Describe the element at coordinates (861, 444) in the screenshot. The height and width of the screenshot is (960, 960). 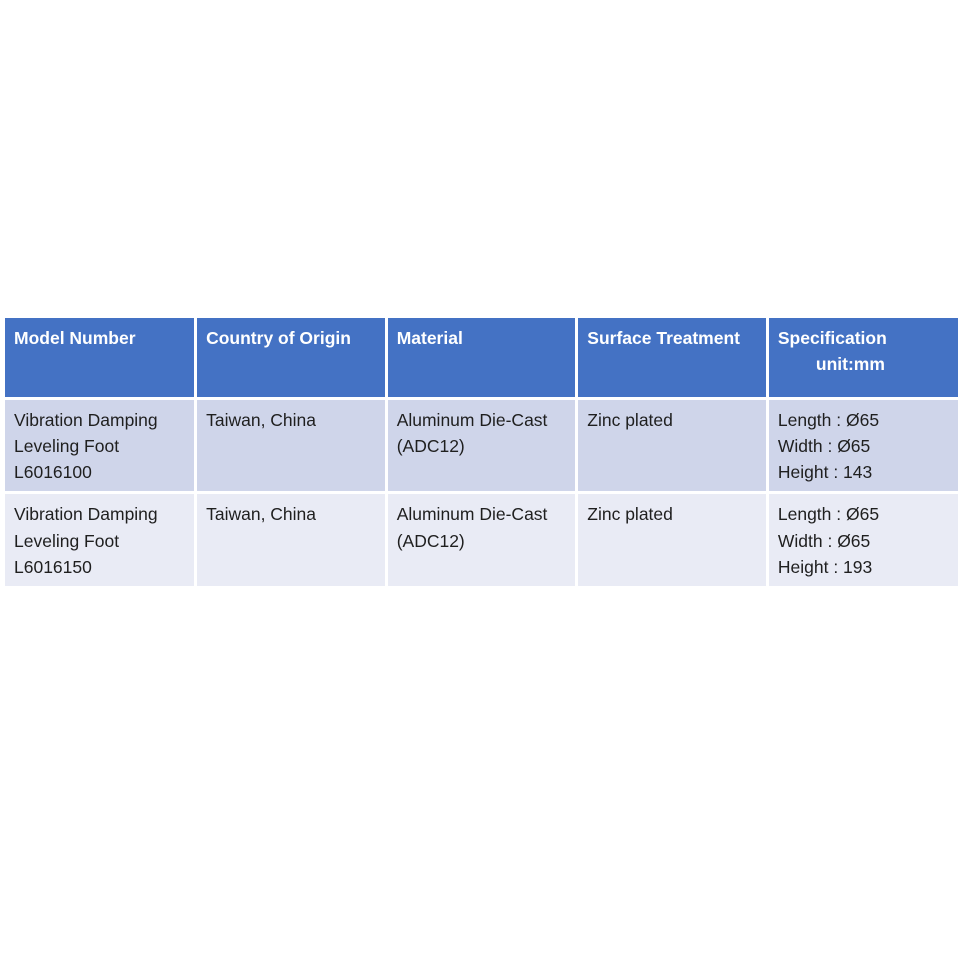
I see `cell-specification: Length : Ø65 Width : Ø65 Height : 143` at that location.